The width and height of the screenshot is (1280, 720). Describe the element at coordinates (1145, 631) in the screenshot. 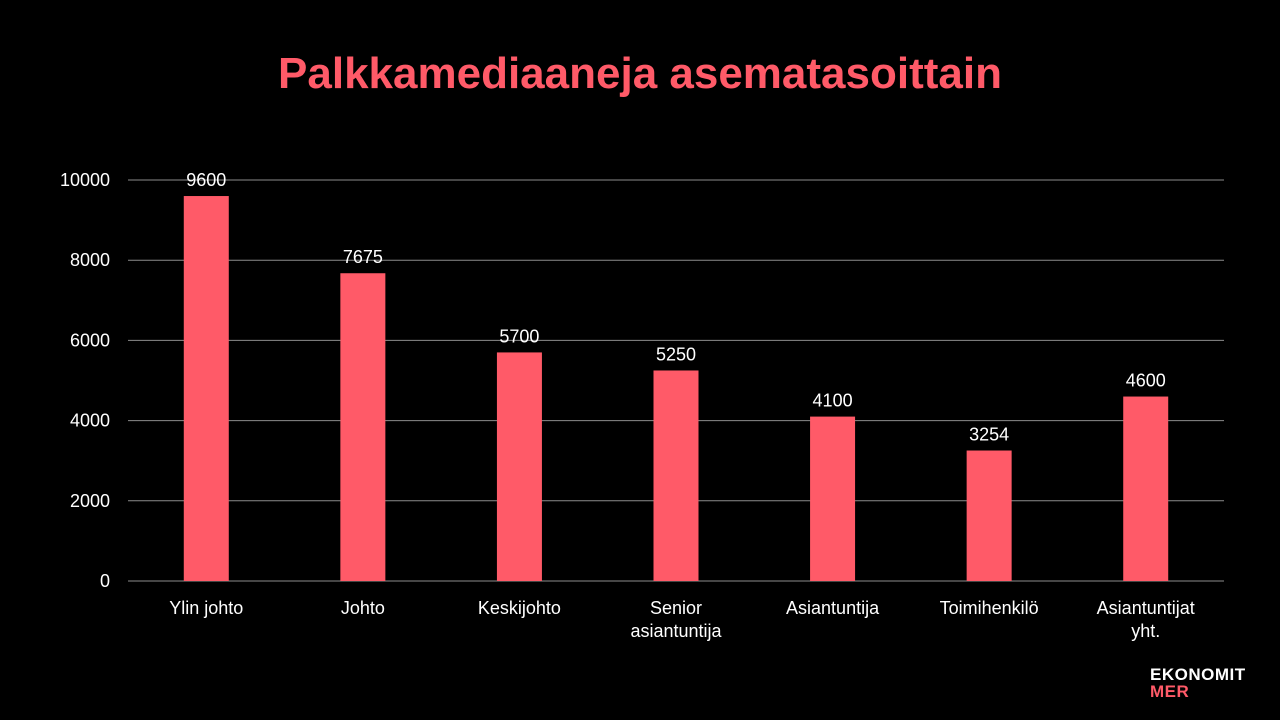

I see `x-tick-label: yht.` at that location.